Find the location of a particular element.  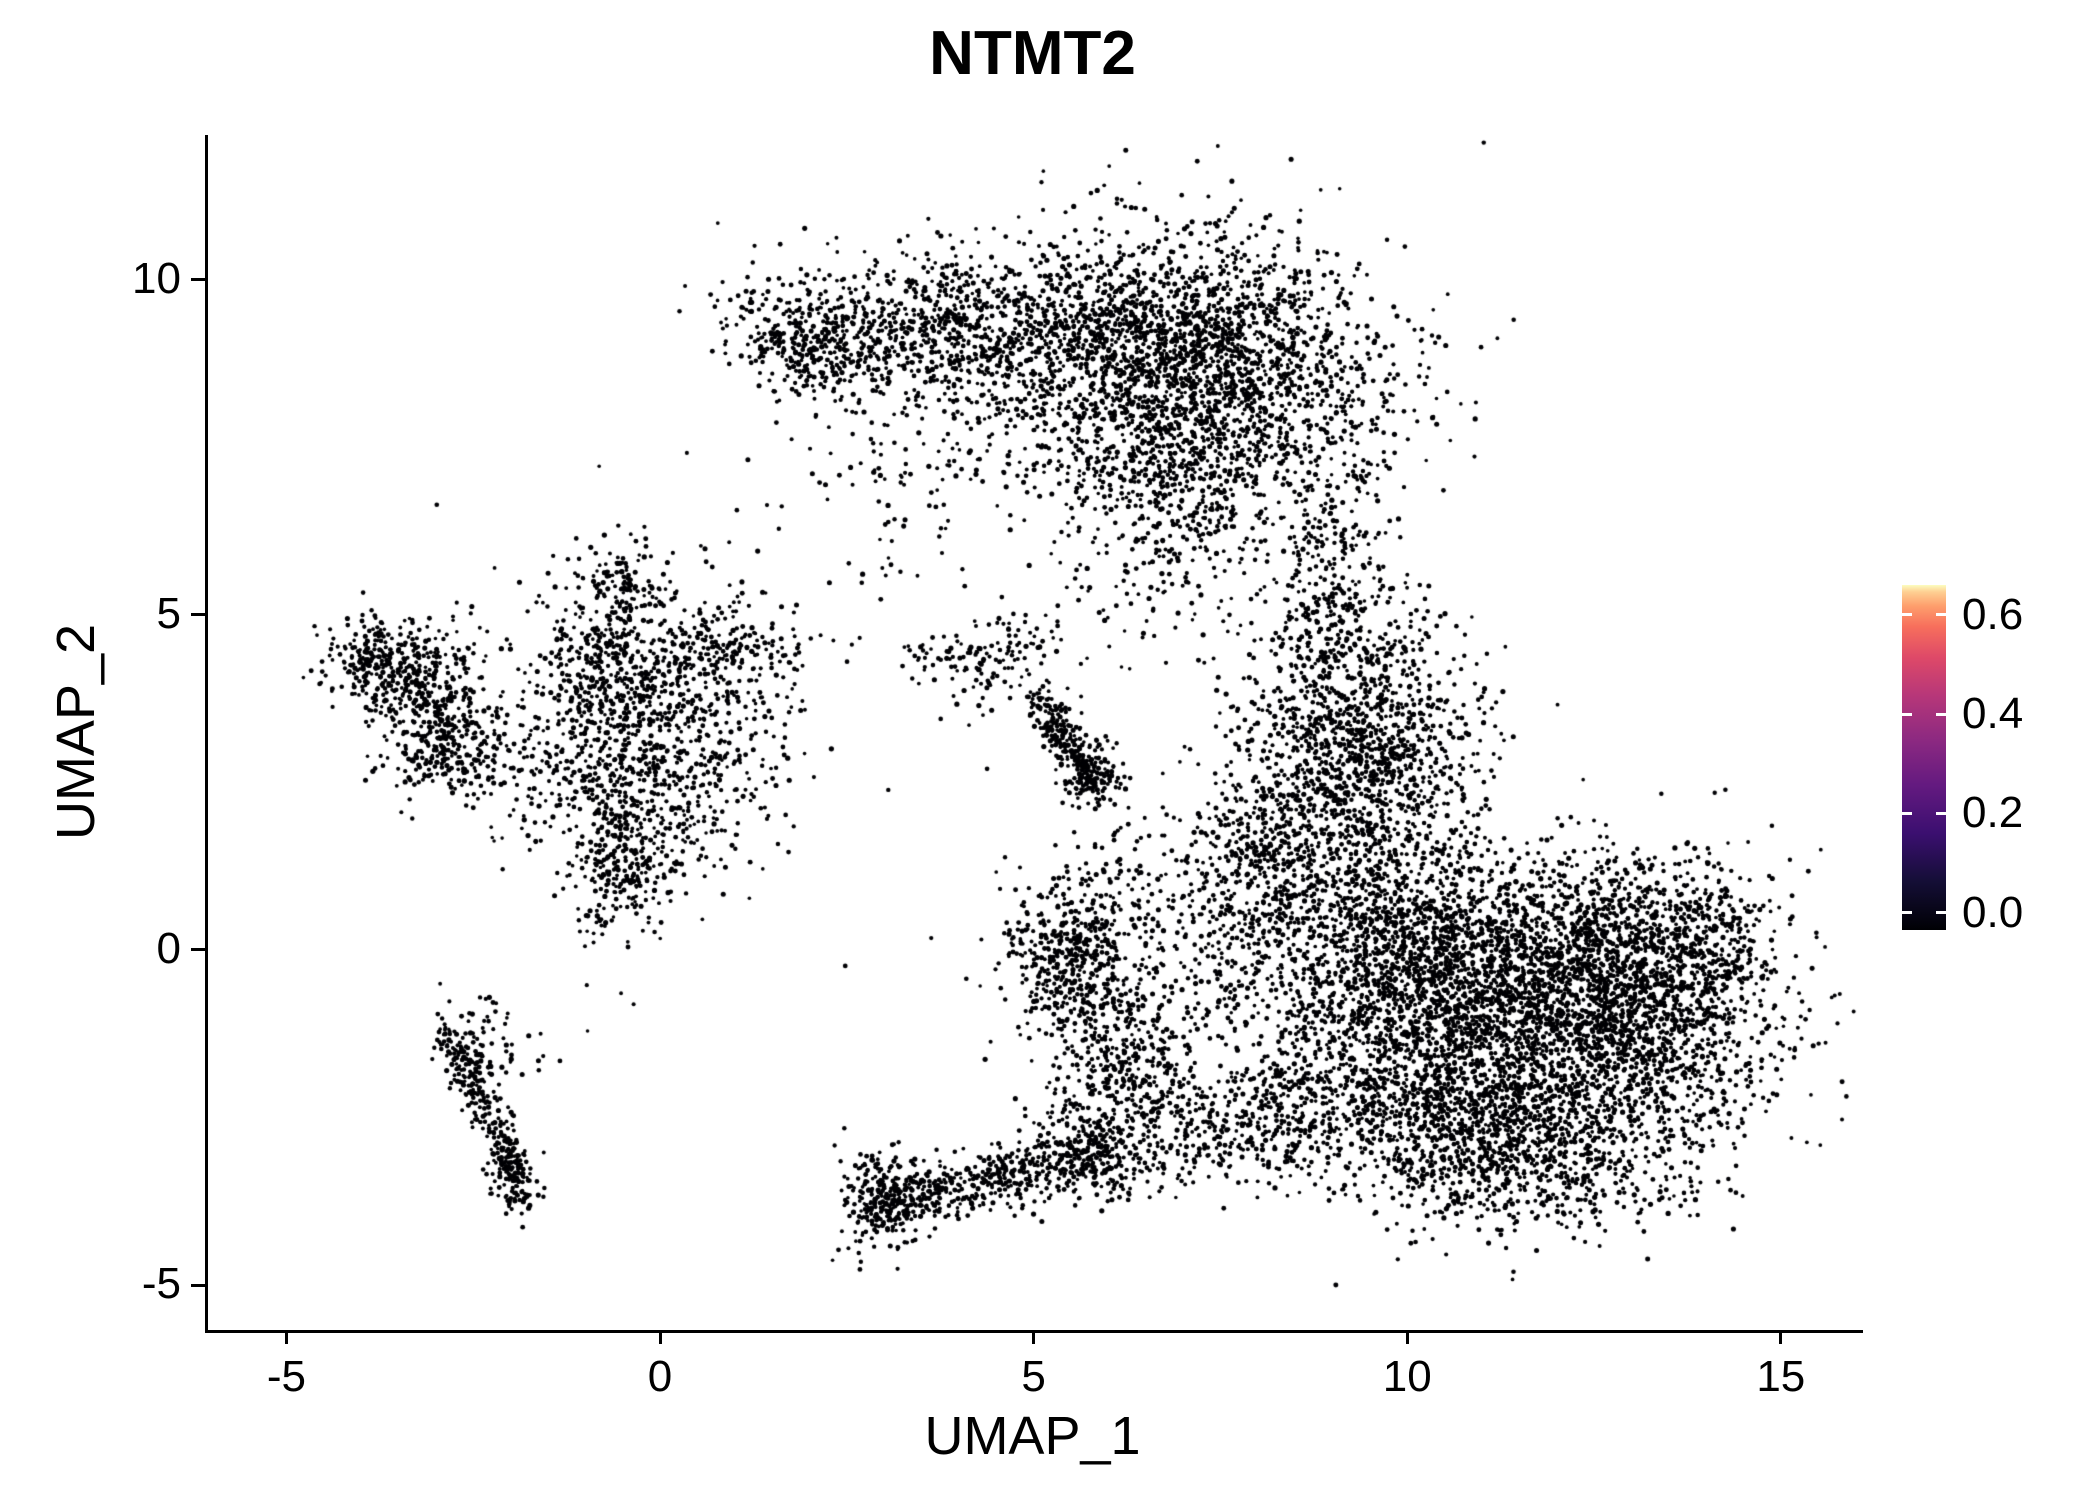

plot-title: NTMT2 is located at coordinates (1032, 53).